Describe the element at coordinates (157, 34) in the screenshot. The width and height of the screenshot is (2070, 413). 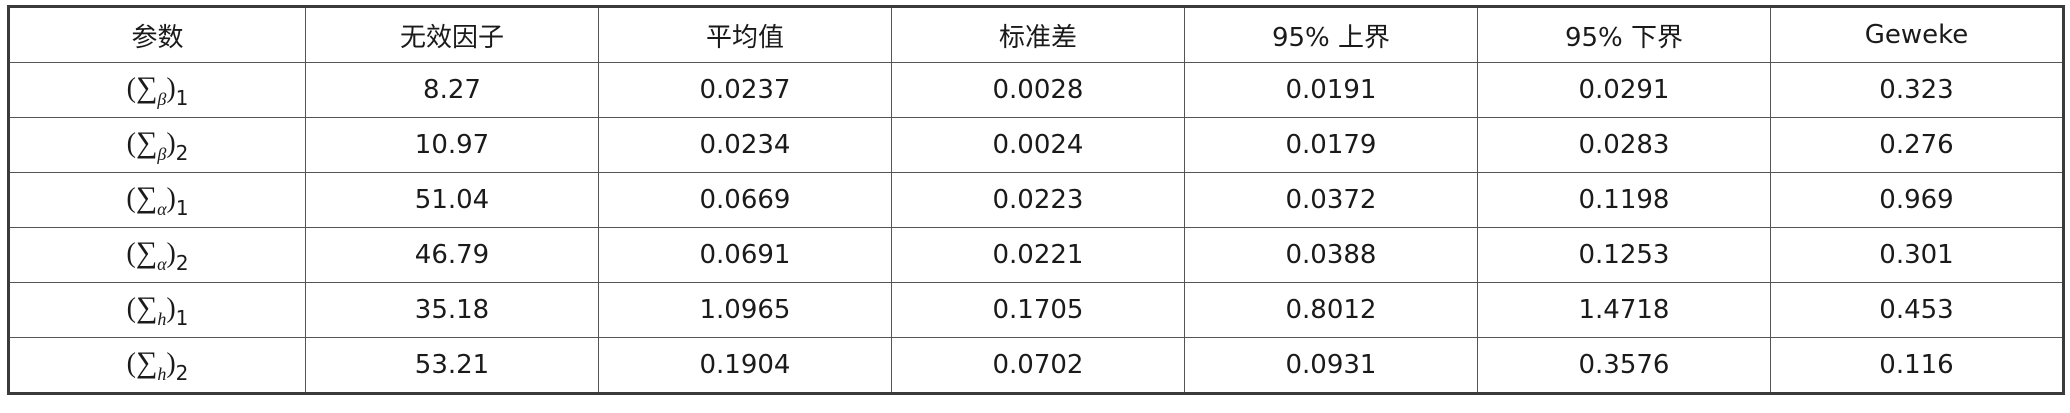
I see `header-param: 参数` at that location.